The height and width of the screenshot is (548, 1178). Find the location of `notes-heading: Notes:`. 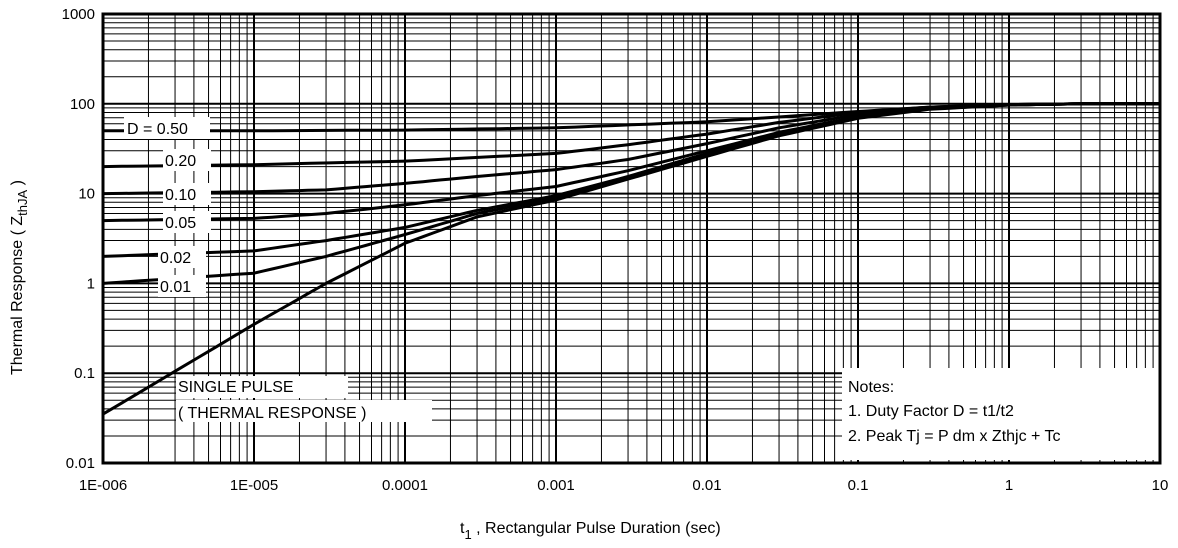

notes-heading: Notes: is located at coordinates (871, 387).